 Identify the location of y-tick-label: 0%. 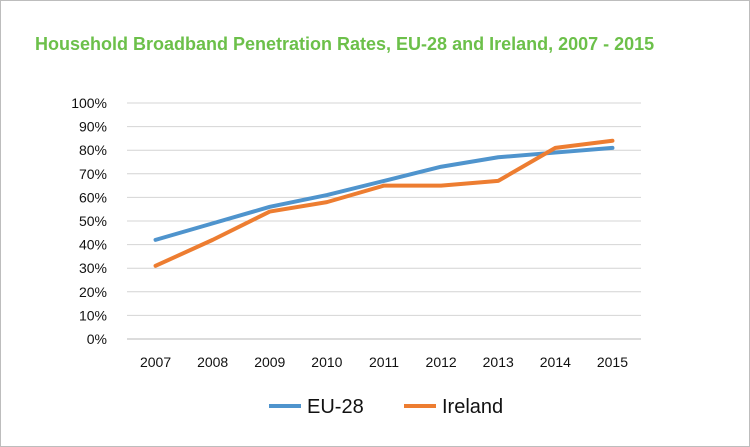
(97, 339).